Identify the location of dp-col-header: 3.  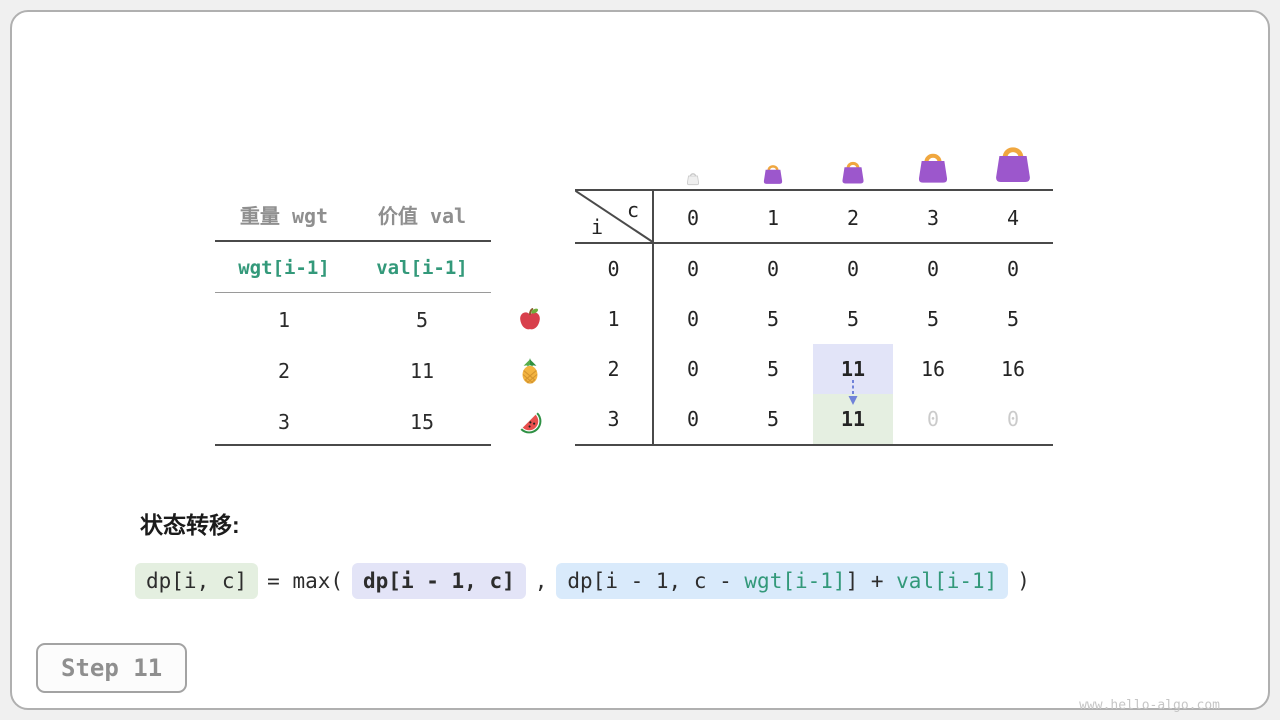
(933, 218).